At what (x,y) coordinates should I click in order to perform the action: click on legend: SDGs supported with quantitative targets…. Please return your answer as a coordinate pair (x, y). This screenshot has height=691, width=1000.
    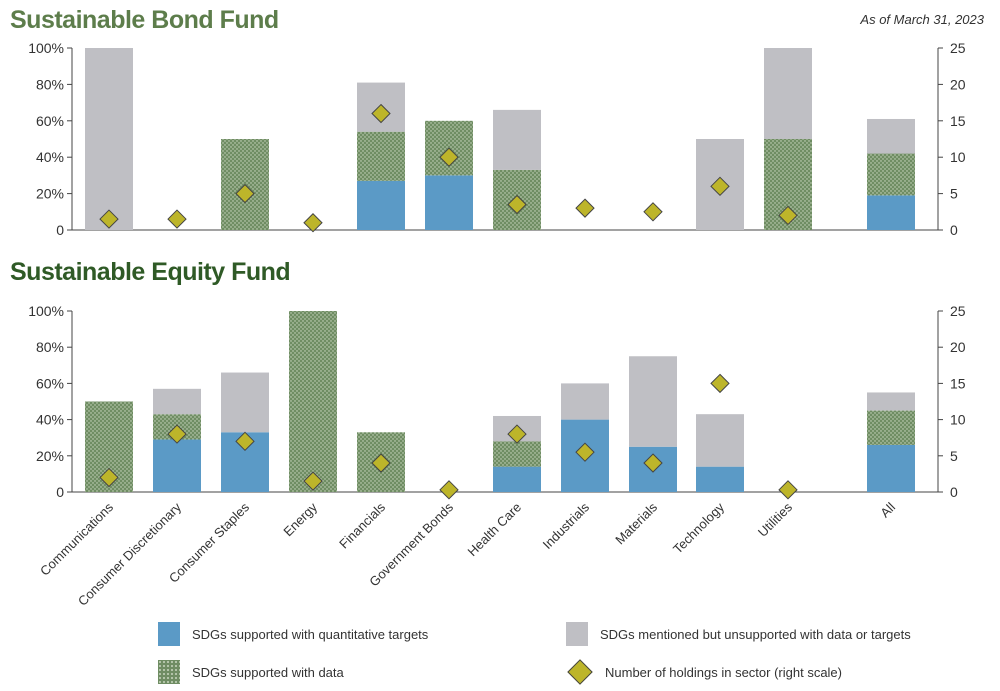
    Looking at the image, I should click on (500, 656).